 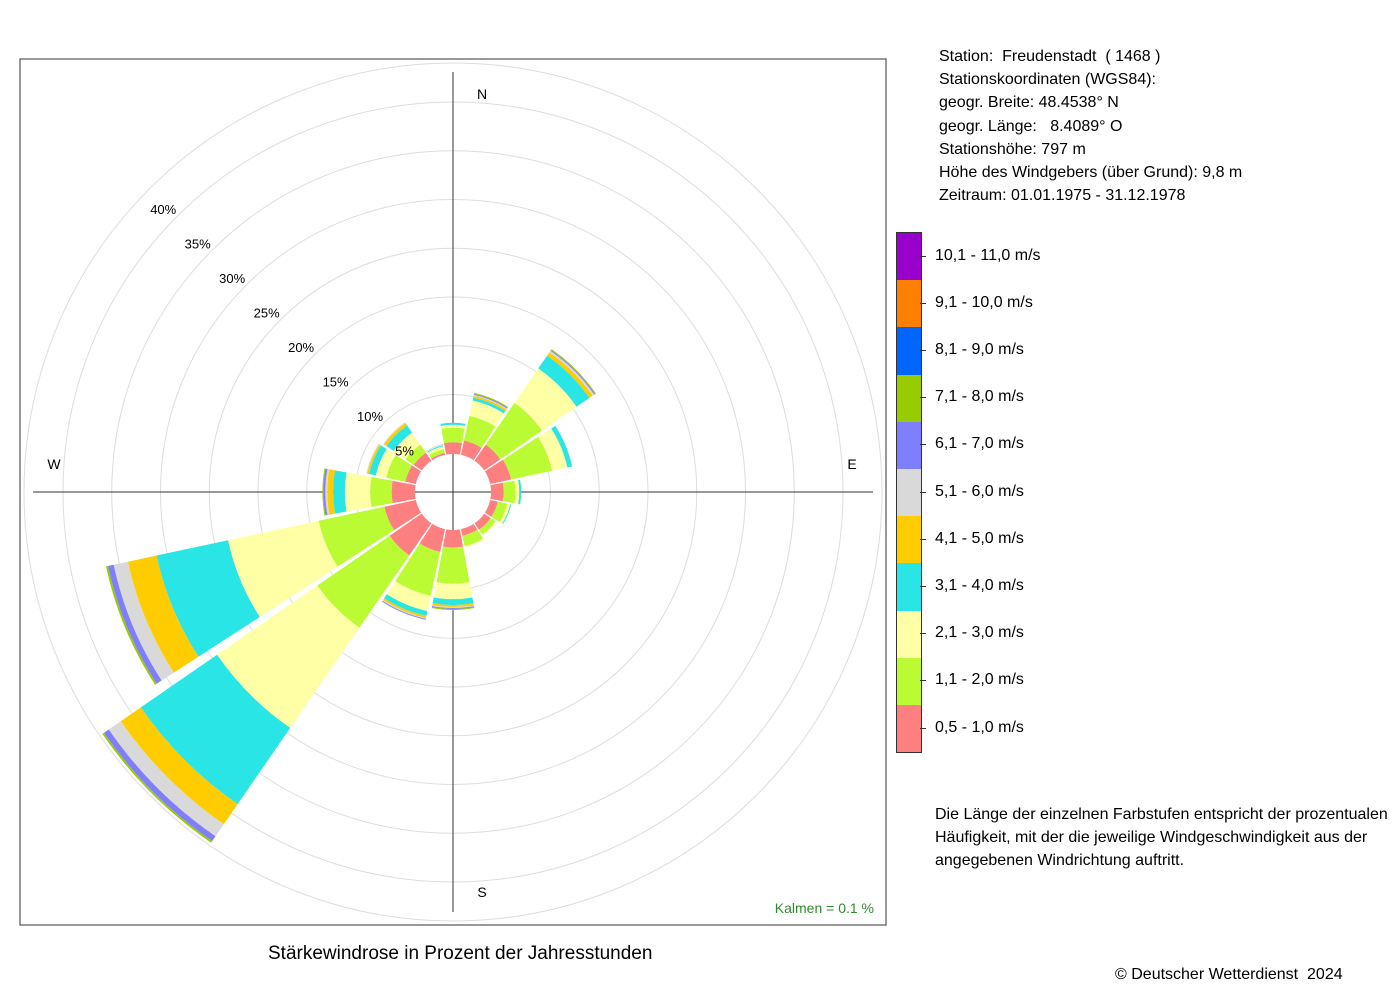 I want to click on calm-label: Kalmen = 0.1 %, so click(x=824, y=908).